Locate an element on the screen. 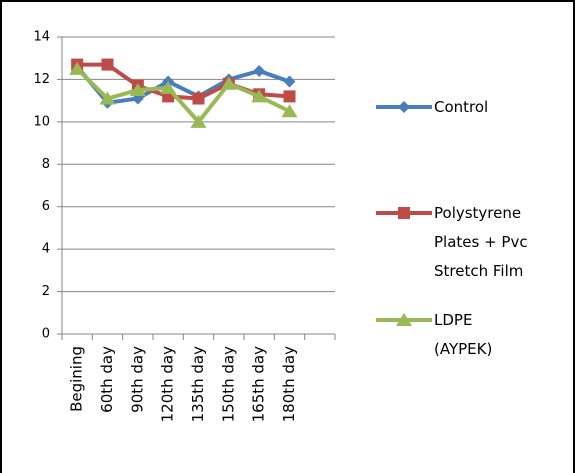  x-tick-label: 120th day is located at coordinates (168, 384).